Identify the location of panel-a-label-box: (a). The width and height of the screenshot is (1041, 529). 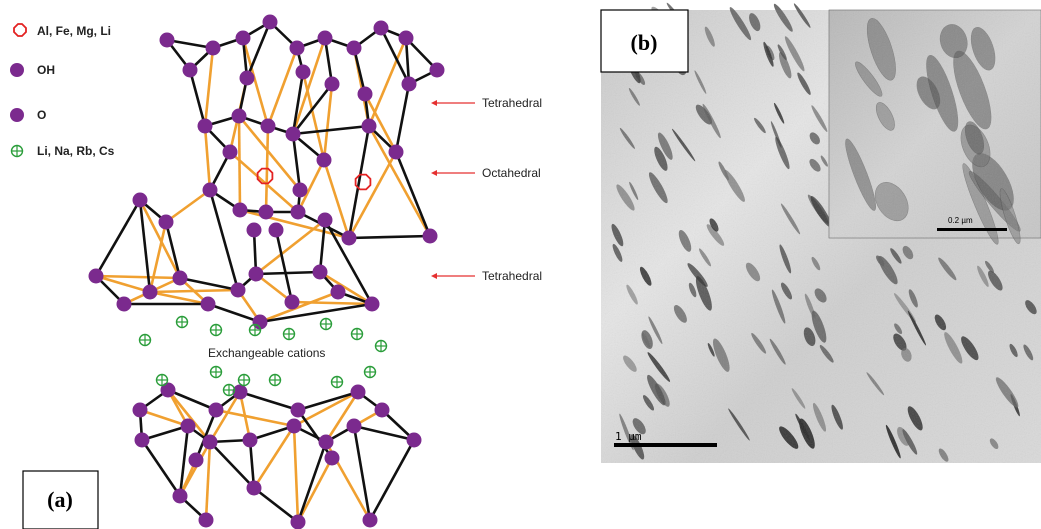
(60, 499).